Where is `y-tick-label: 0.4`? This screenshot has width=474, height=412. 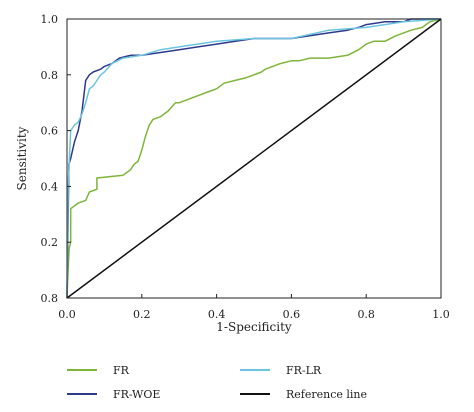
y-tick-label: 0.4 is located at coordinates (50, 186).